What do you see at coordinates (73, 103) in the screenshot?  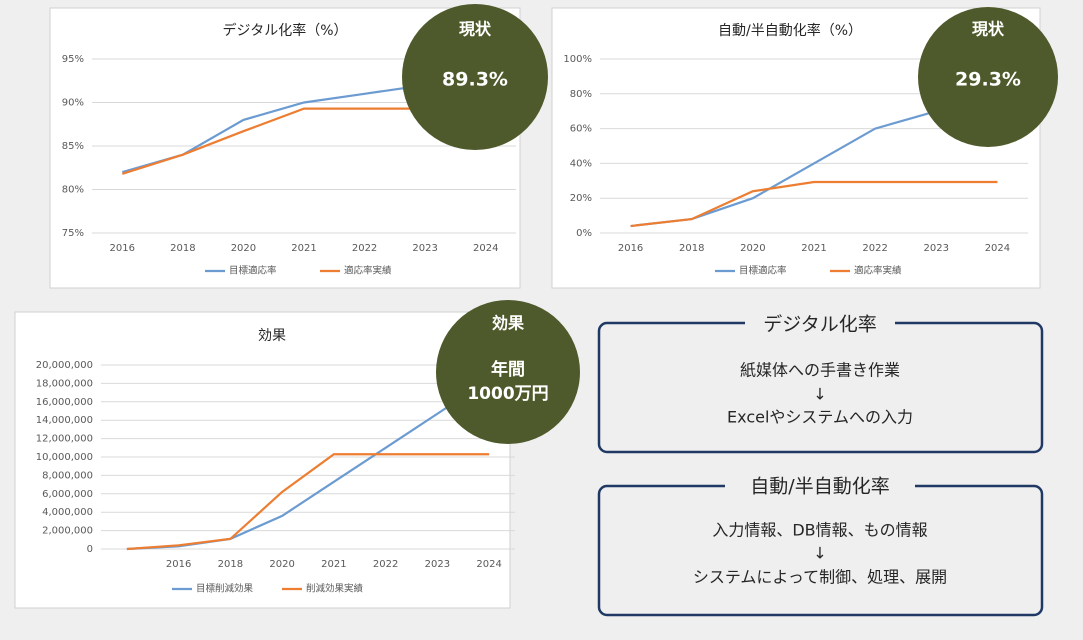 I see `y-tick-label: 90%` at bounding box center [73, 103].